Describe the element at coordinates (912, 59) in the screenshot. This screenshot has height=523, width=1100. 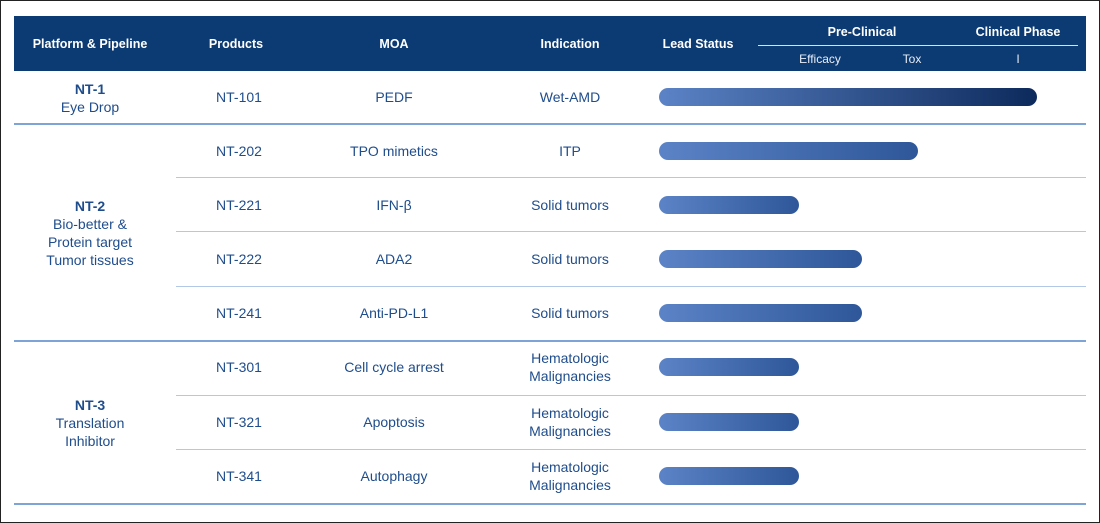
I see `header-stage-tox: Tox` at that location.